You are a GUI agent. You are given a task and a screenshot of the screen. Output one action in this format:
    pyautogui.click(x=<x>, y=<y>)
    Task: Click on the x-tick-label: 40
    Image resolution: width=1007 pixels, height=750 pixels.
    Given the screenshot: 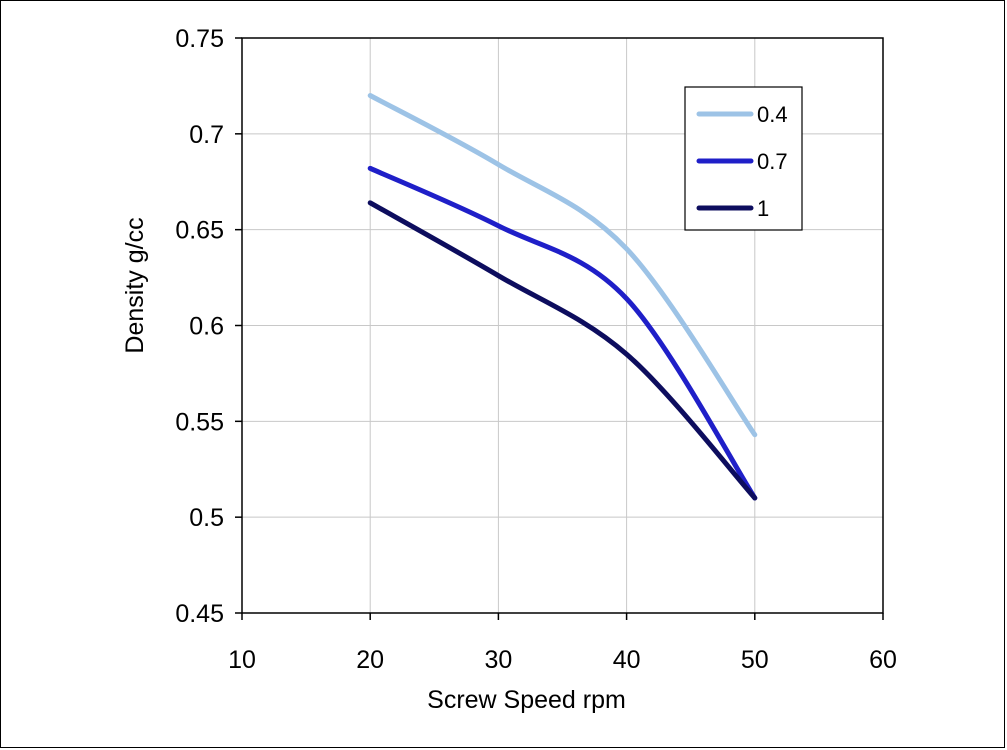 What is the action you would take?
    pyautogui.click(x=627, y=660)
    